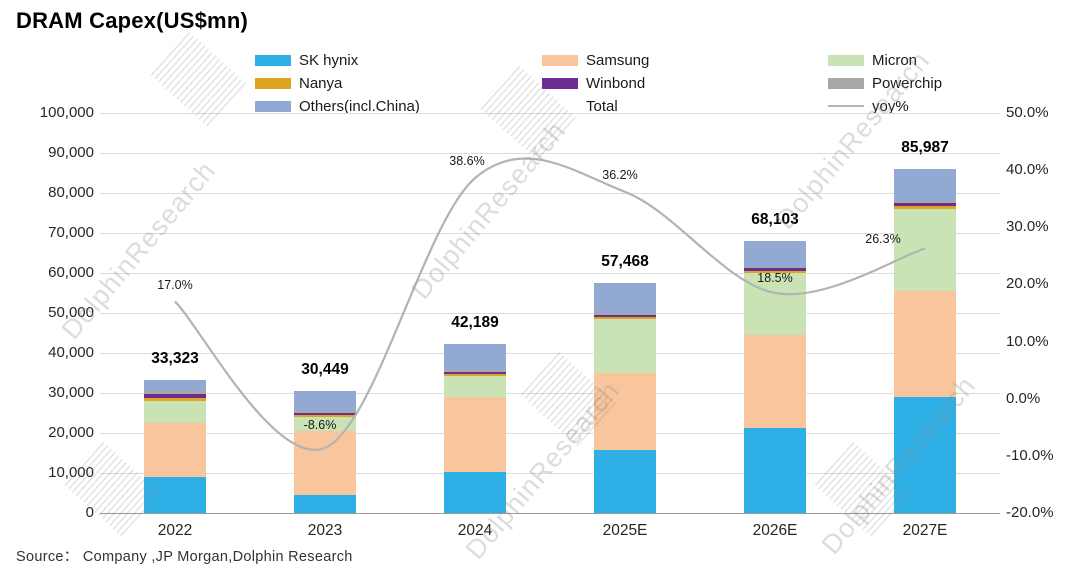 The height and width of the screenshot is (581, 1080). I want to click on total-value-label: 42,189, so click(475, 323).